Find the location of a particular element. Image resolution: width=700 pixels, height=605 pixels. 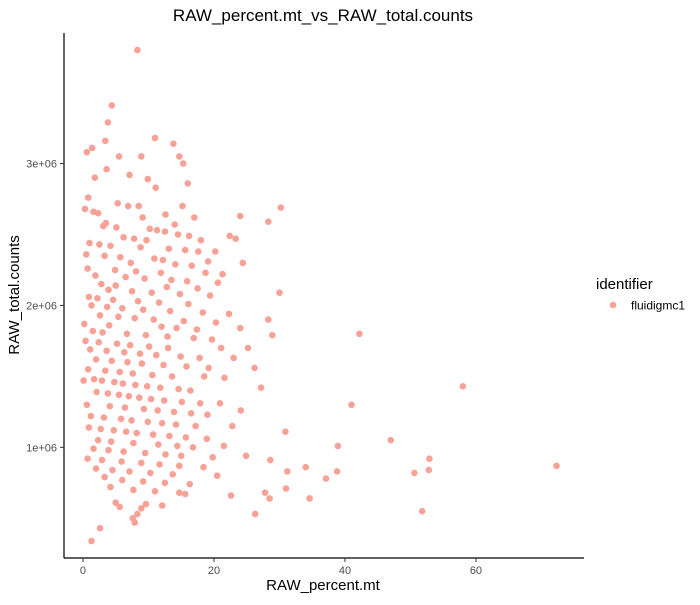

y-ticks-layer: 1e+06 2e+06 3e+06 is located at coordinates (45, 306).